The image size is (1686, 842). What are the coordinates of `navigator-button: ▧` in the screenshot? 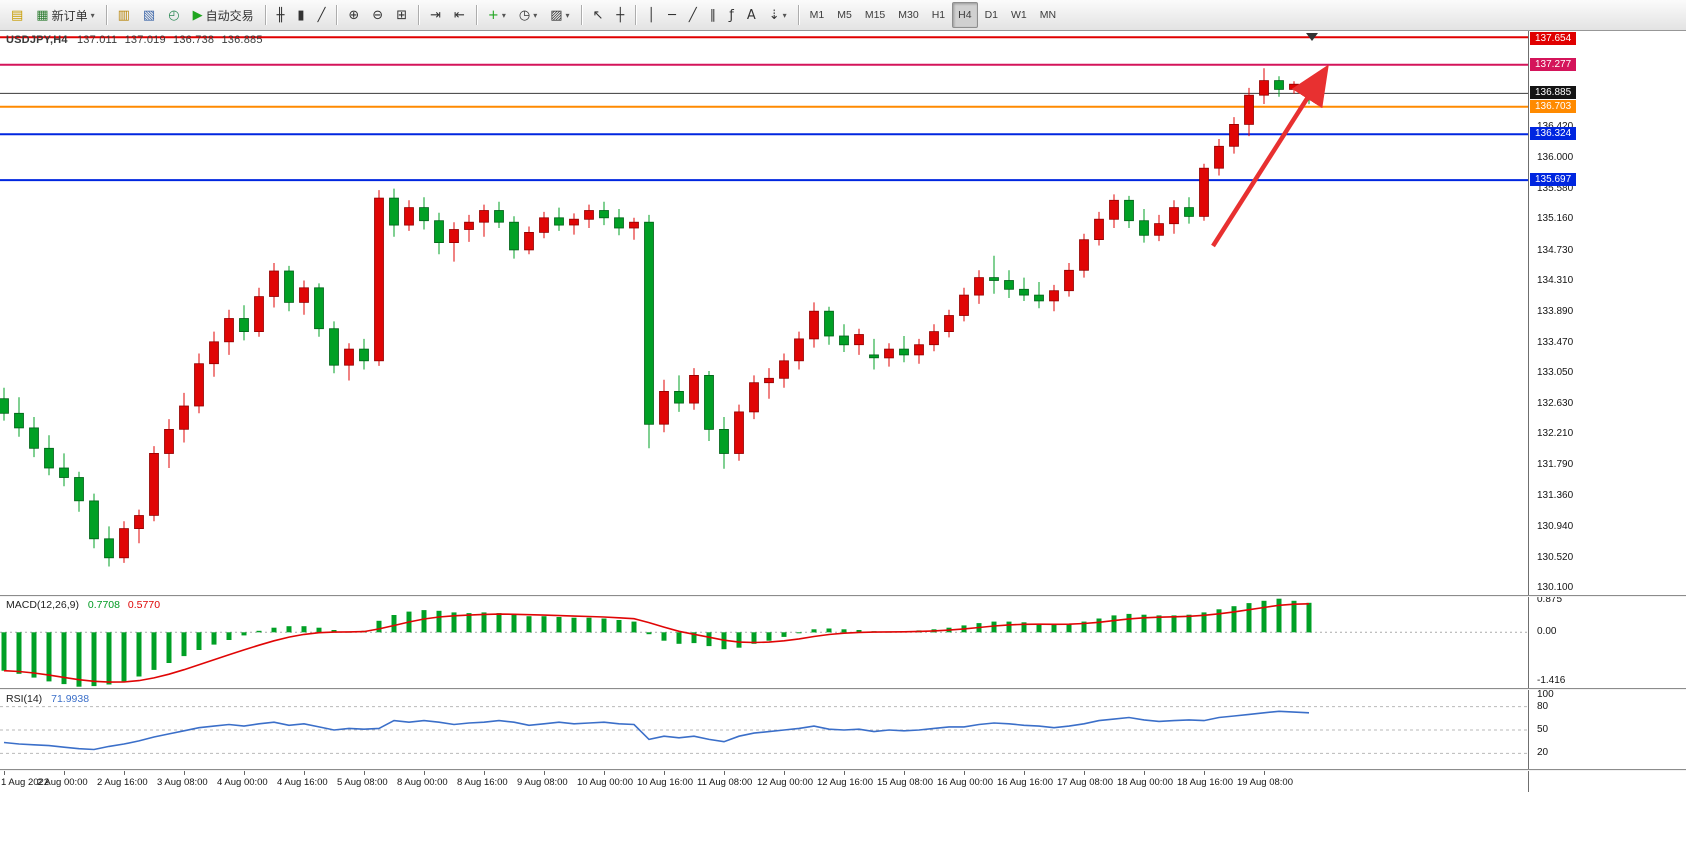 It's located at (149, 15).